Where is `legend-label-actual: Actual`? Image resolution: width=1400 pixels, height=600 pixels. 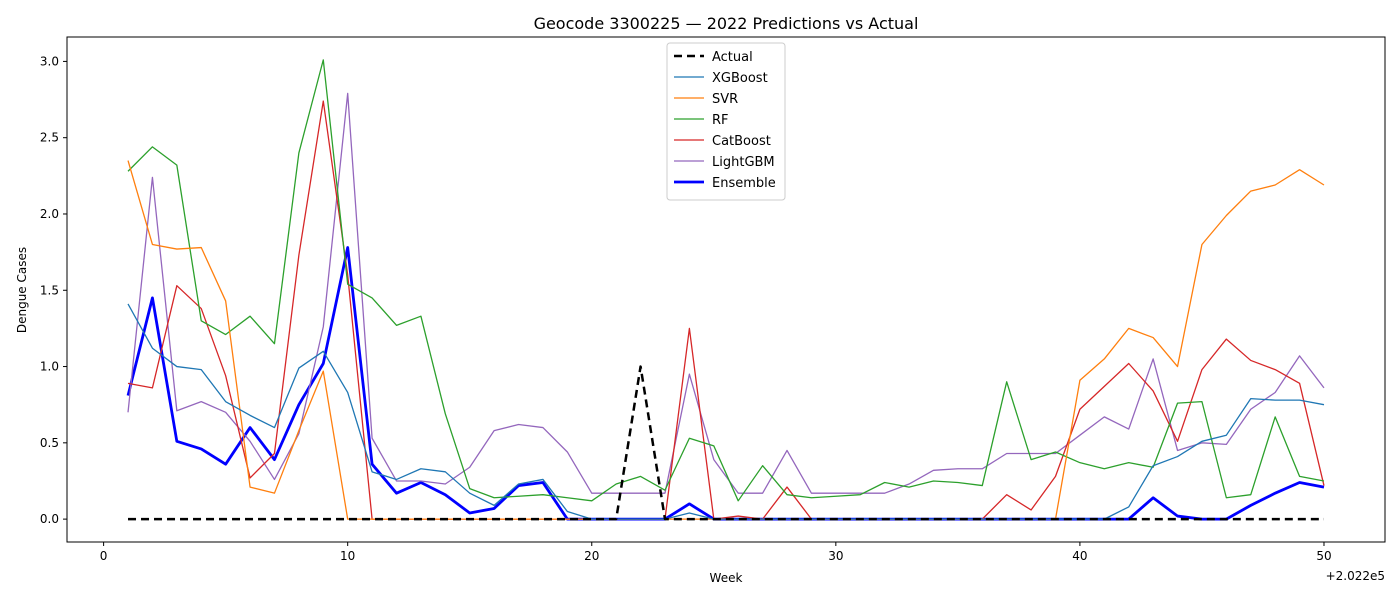 legend-label-actual: Actual is located at coordinates (732, 57).